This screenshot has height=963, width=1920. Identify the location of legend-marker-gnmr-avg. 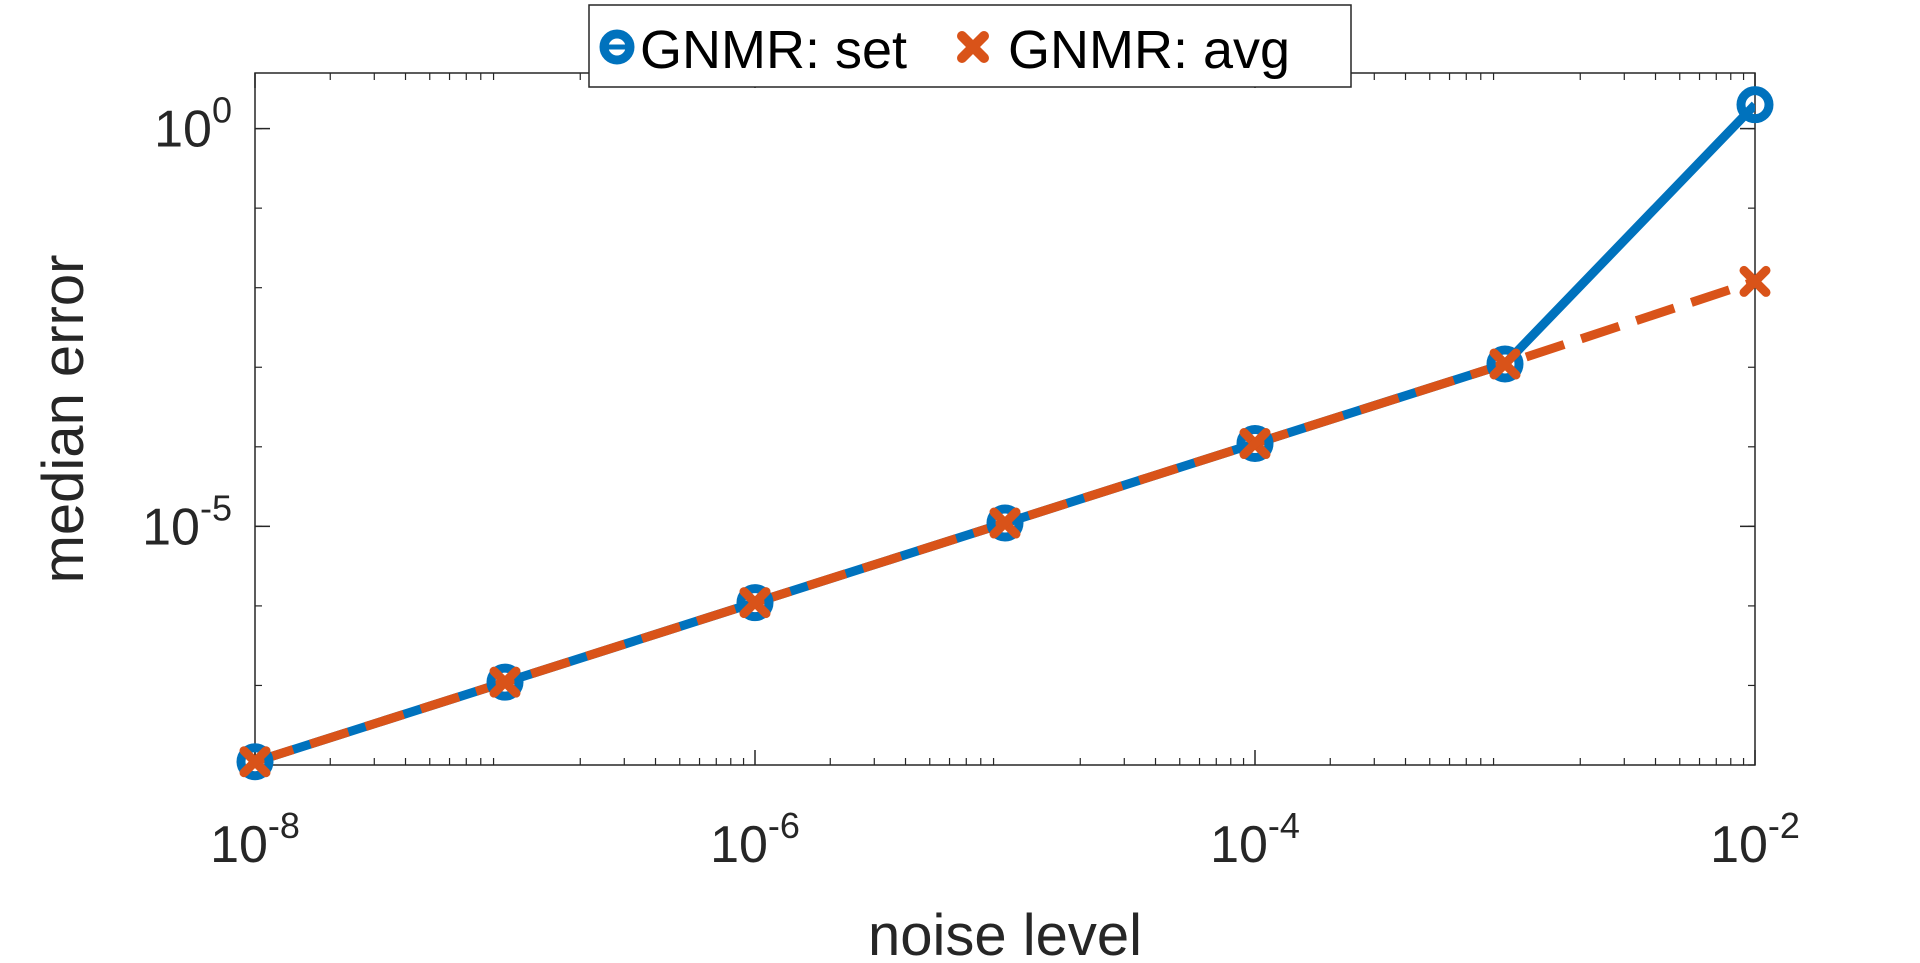
(973, 47).